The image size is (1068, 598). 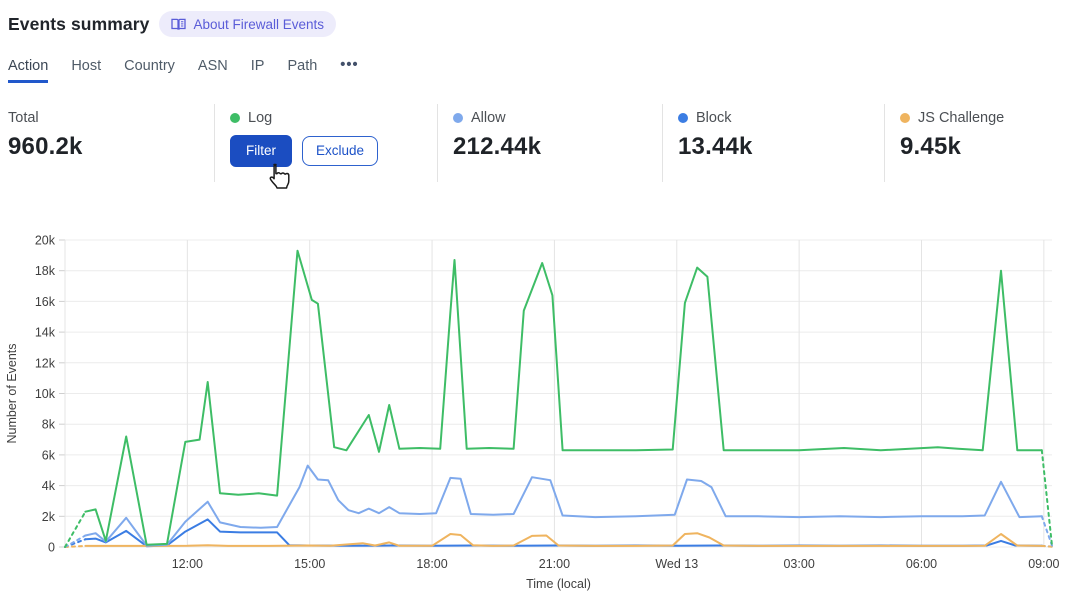 I want to click on about-firewall-events-badge: About Firewall Events, so click(x=248, y=24).